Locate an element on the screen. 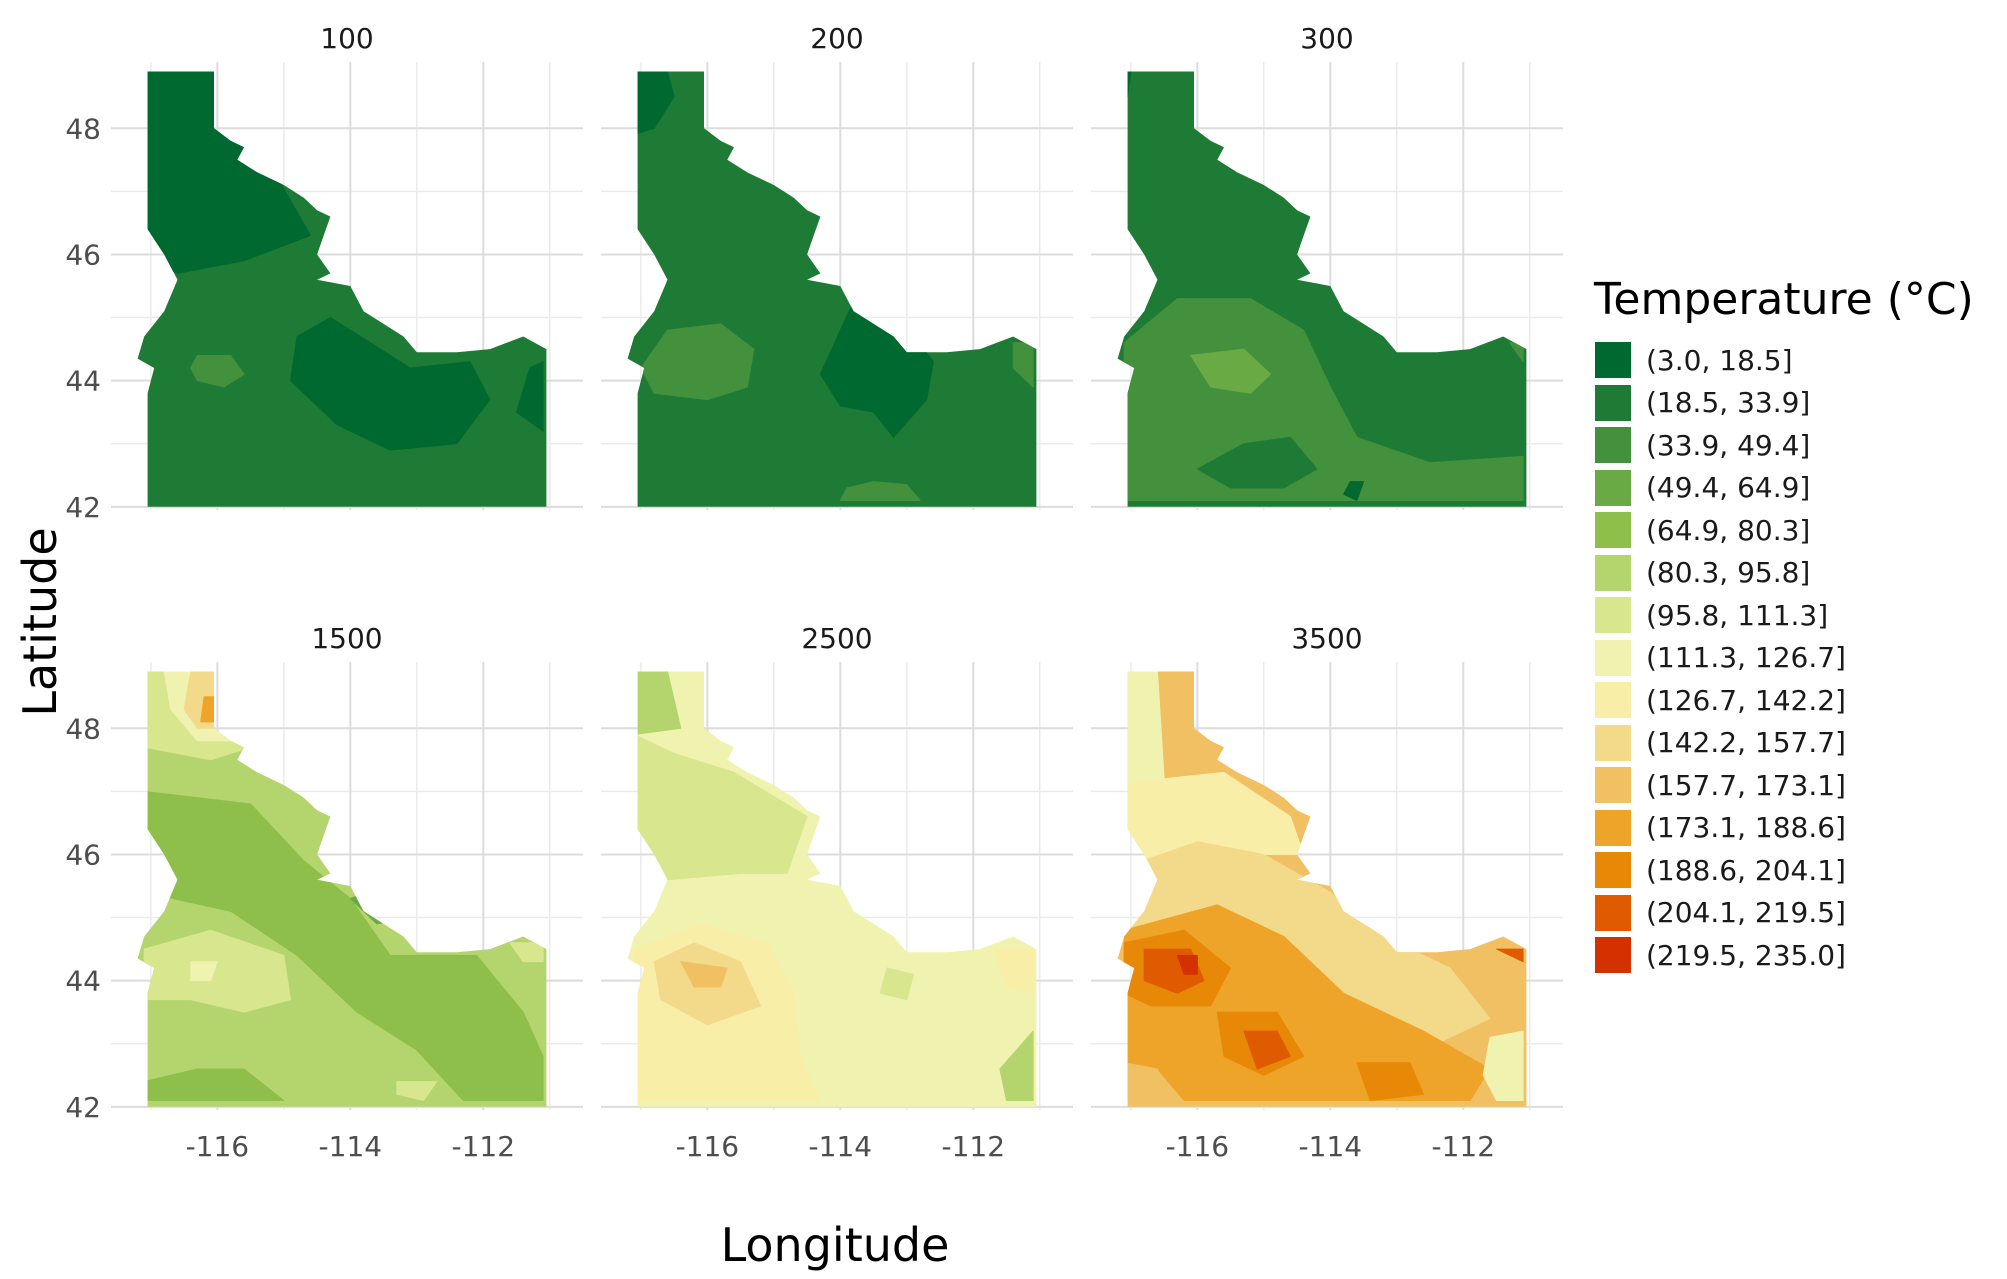  legend-item: (64.9, 80.3] is located at coordinates (1784, 530).